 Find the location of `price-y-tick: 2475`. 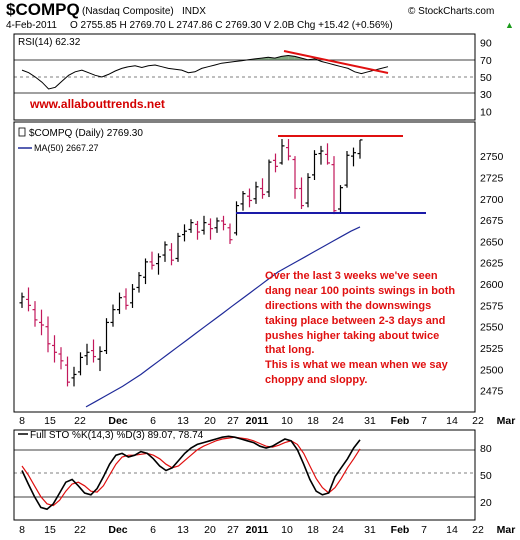

price-y-tick: 2475 is located at coordinates (492, 392).